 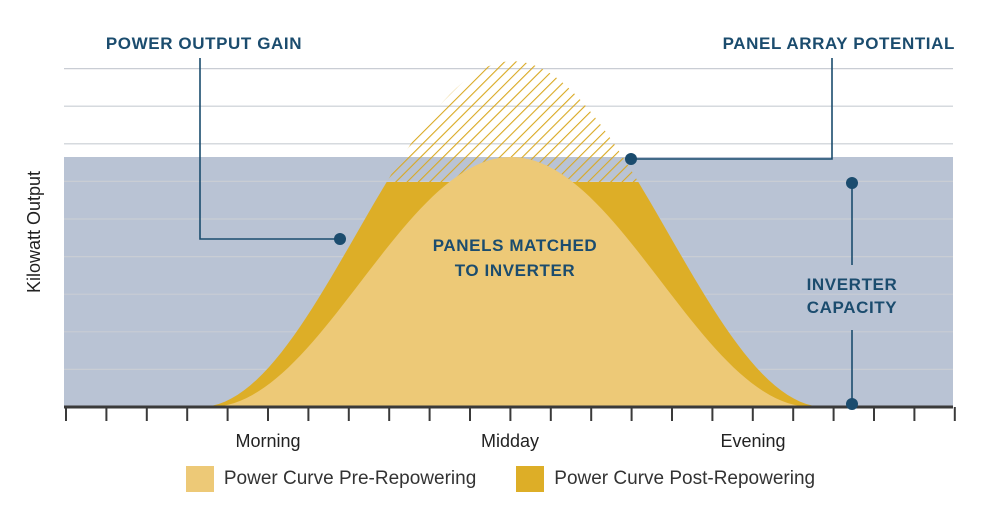 What do you see at coordinates (839, 43) in the screenshot?
I see `panel-array-potential-label: PANEL ARRAY POTENTIAL` at bounding box center [839, 43].